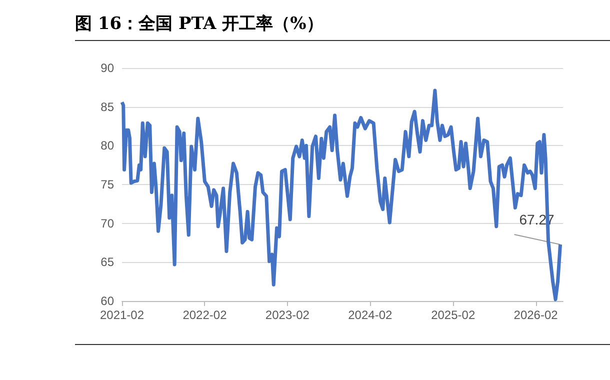  What do you see at coordinates (107, 185) in the screenshot?
I see `y-tick-label: 75` at bounding box center [107, 185].